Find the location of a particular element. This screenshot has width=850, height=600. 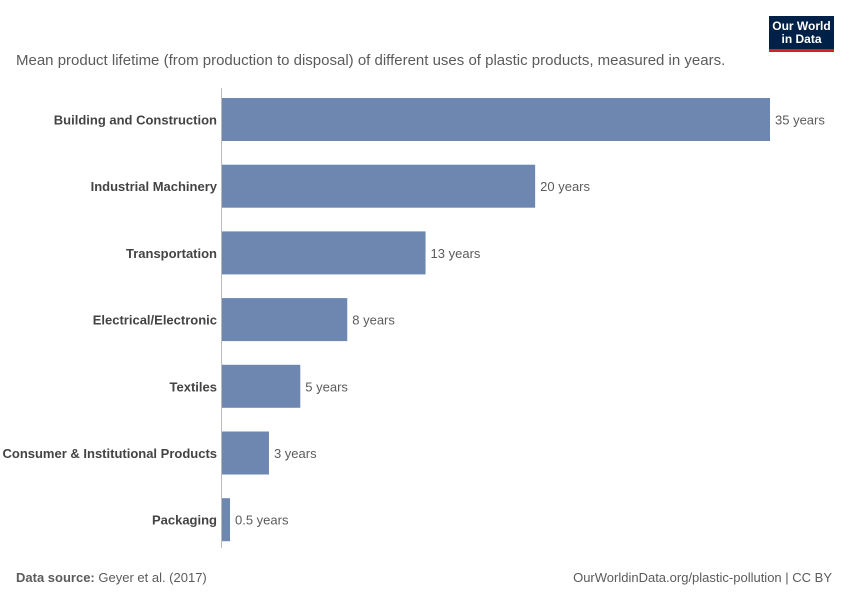

value-label: 3 years is located at coordinates (295, 453).